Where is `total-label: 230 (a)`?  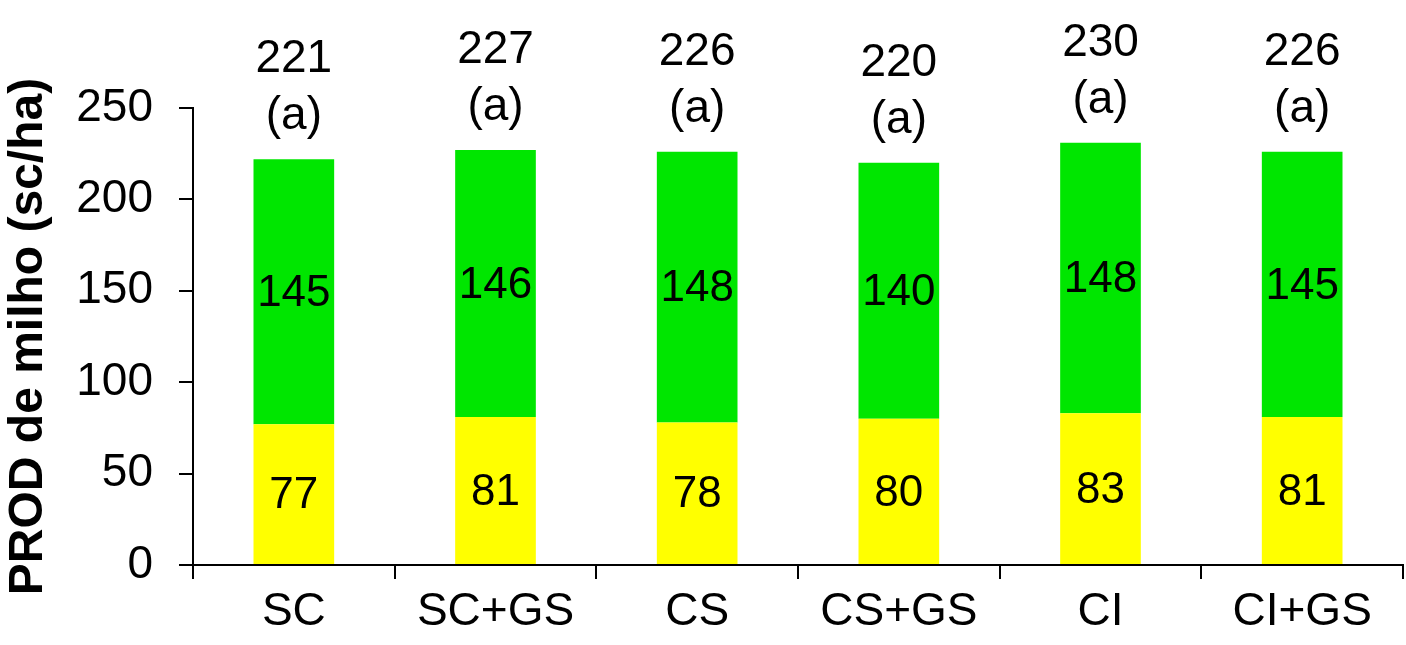 total-label: 230 (a) is located at coordinates (1100, 68).